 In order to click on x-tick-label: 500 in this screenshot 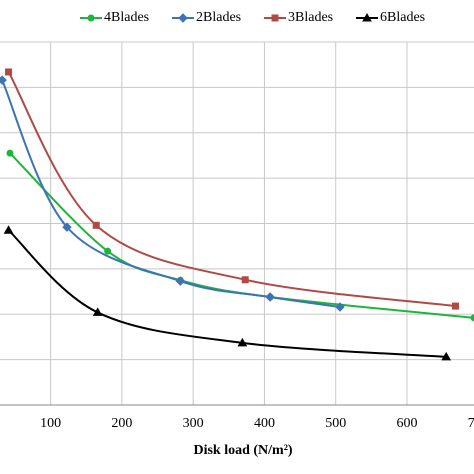, I will do `click(335, 423)`.